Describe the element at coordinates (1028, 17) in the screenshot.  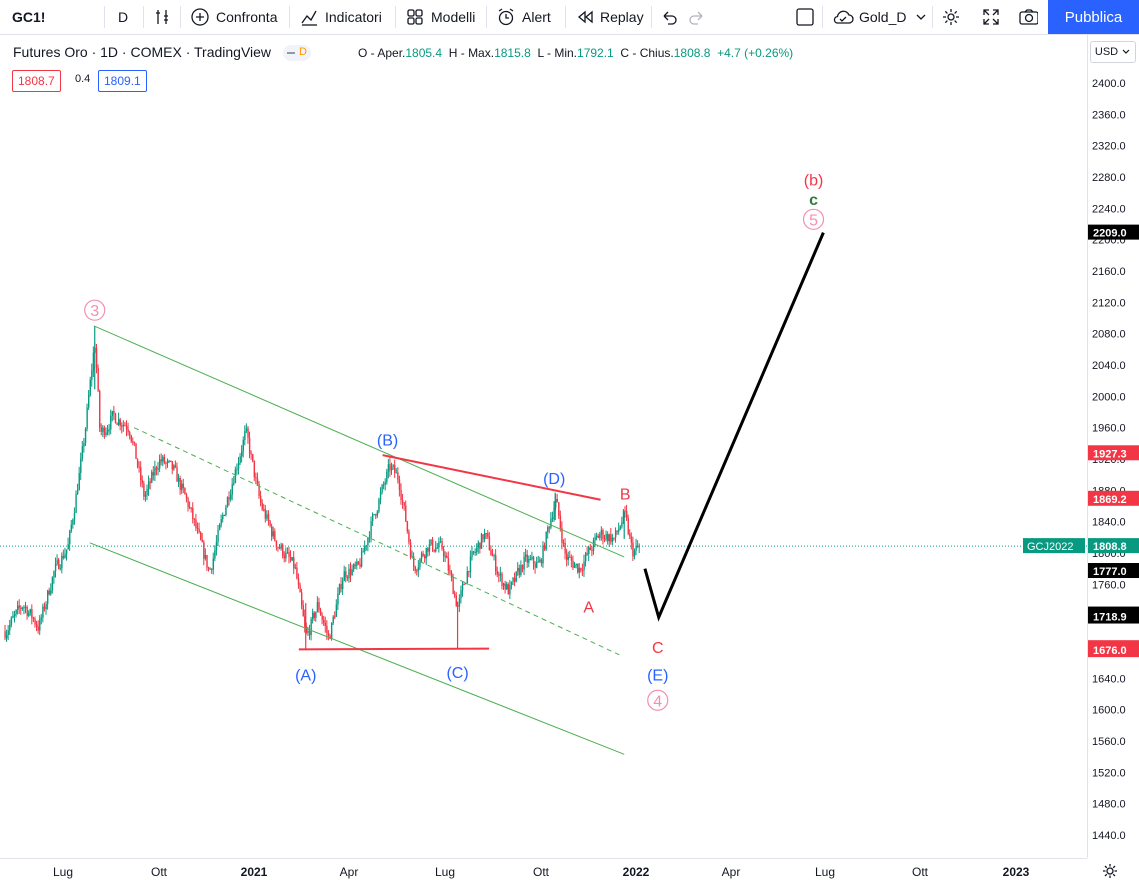
I see `snapshot-button` at that location.